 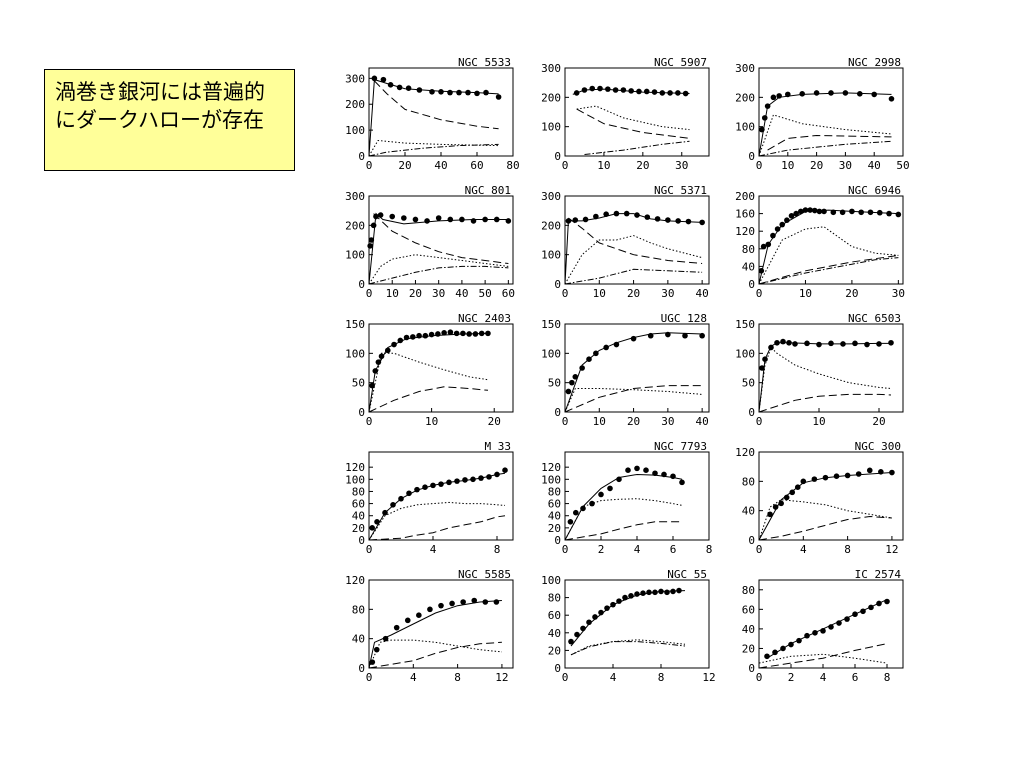 I want to click on x-tick-label: 40, so click(x=702, y=421).